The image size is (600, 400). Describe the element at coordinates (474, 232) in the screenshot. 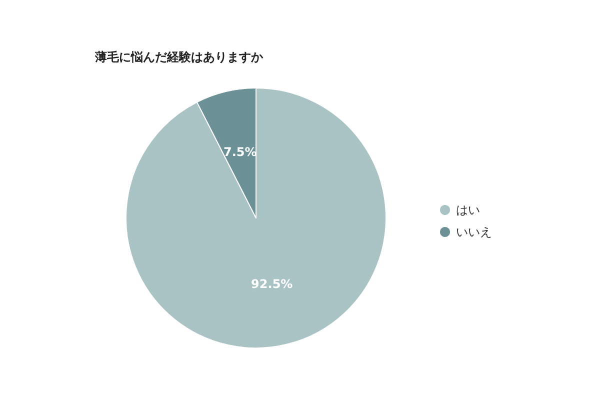

I see `legend-label: いいえ` at that location.